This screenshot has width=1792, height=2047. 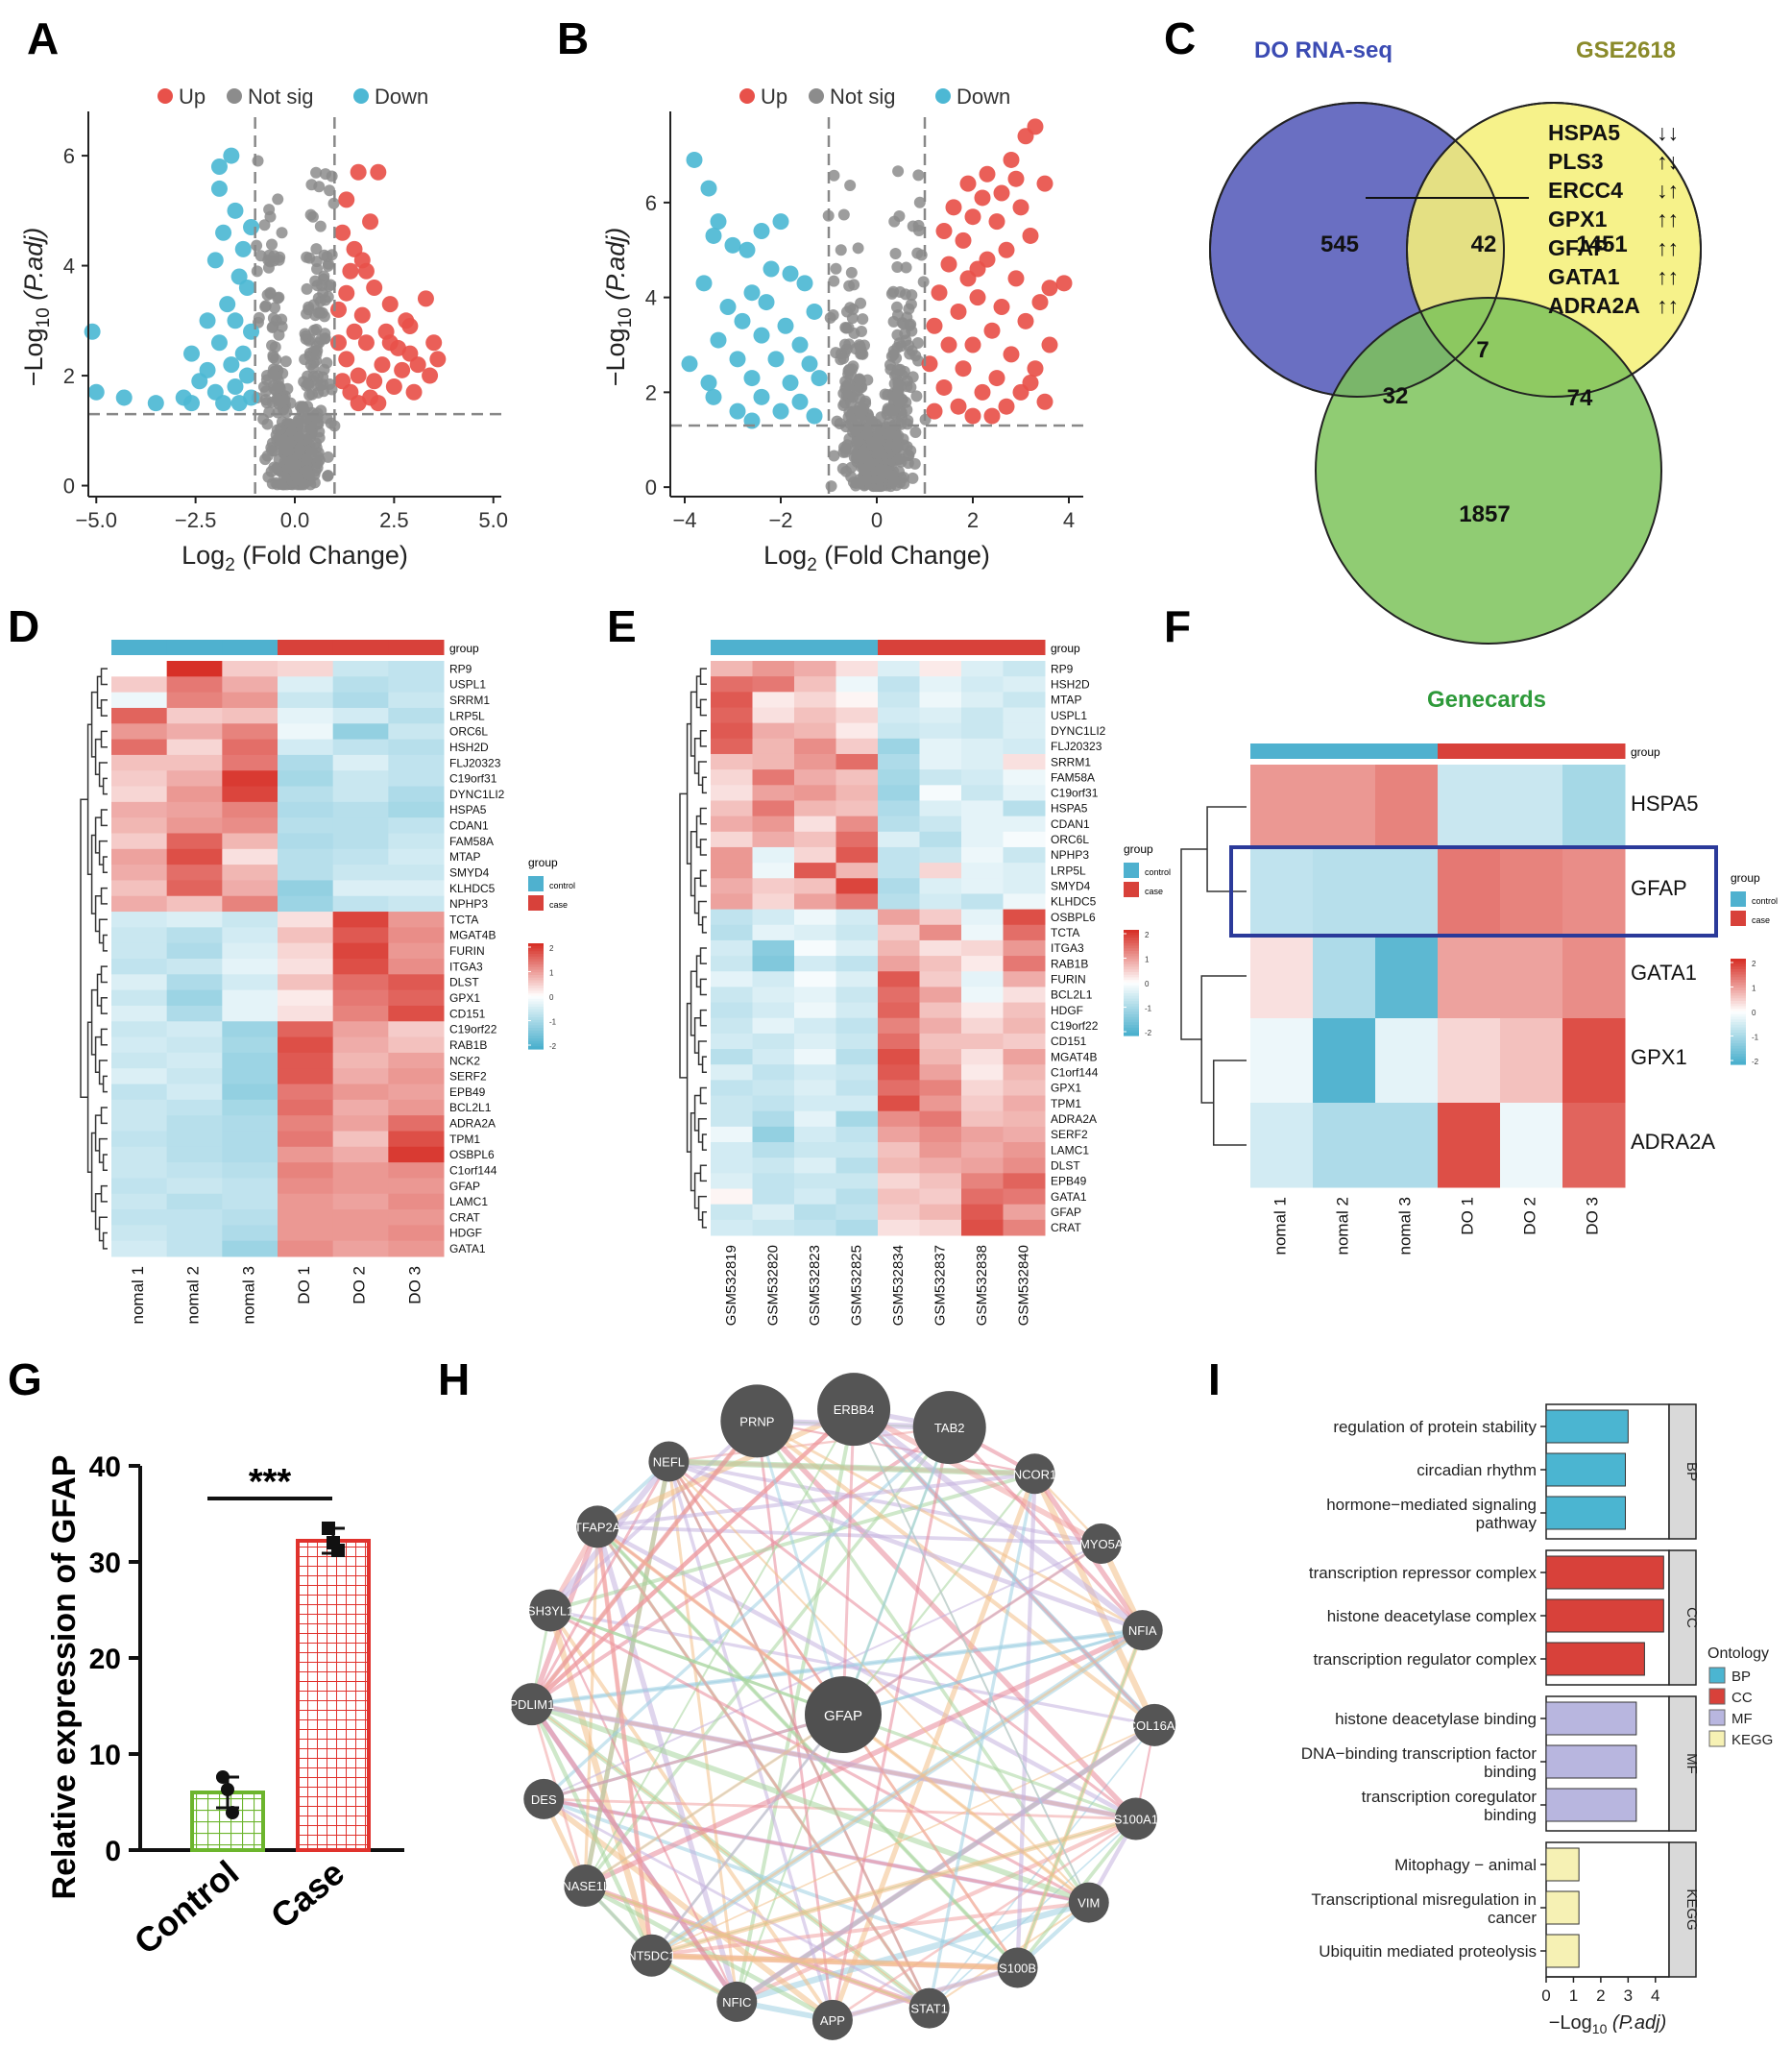 What do you see at coordinates (1585, 1513) in the screenshot?
I see `enrichment-bar` at bounding box center [1585, 1513].